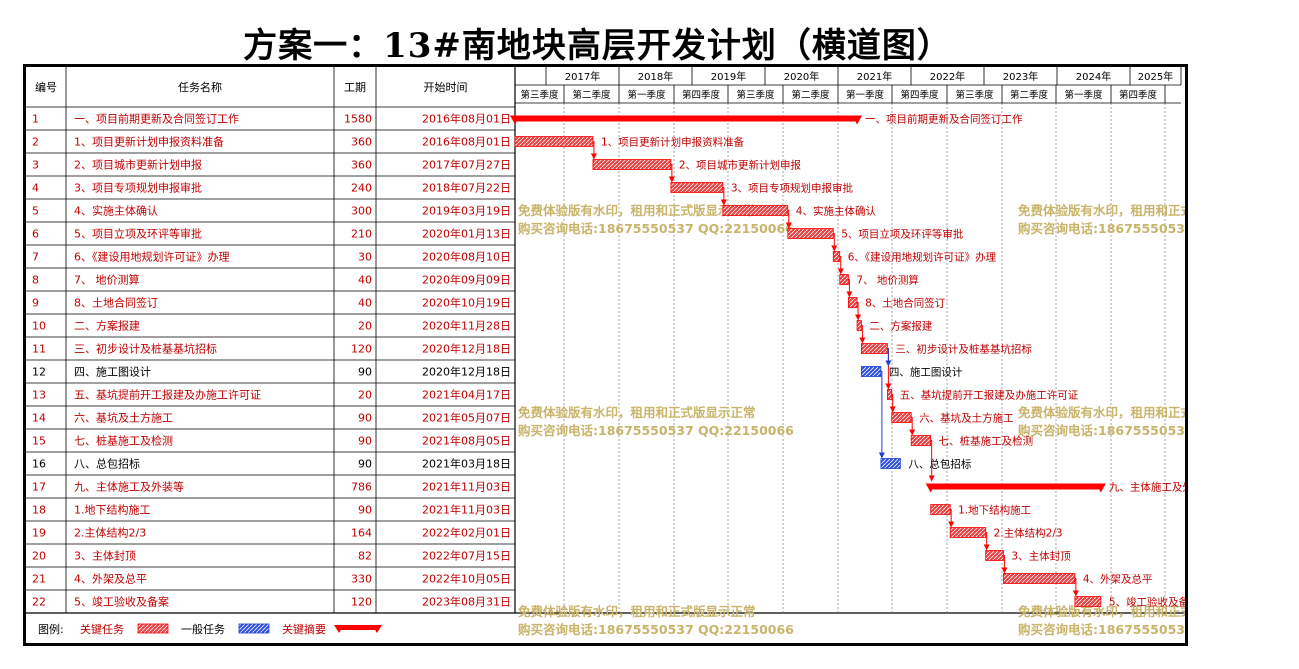 Image resolution: width=1299 pixels, height=669 pixels. I want to click on task-id: 10, so click(39, 326).